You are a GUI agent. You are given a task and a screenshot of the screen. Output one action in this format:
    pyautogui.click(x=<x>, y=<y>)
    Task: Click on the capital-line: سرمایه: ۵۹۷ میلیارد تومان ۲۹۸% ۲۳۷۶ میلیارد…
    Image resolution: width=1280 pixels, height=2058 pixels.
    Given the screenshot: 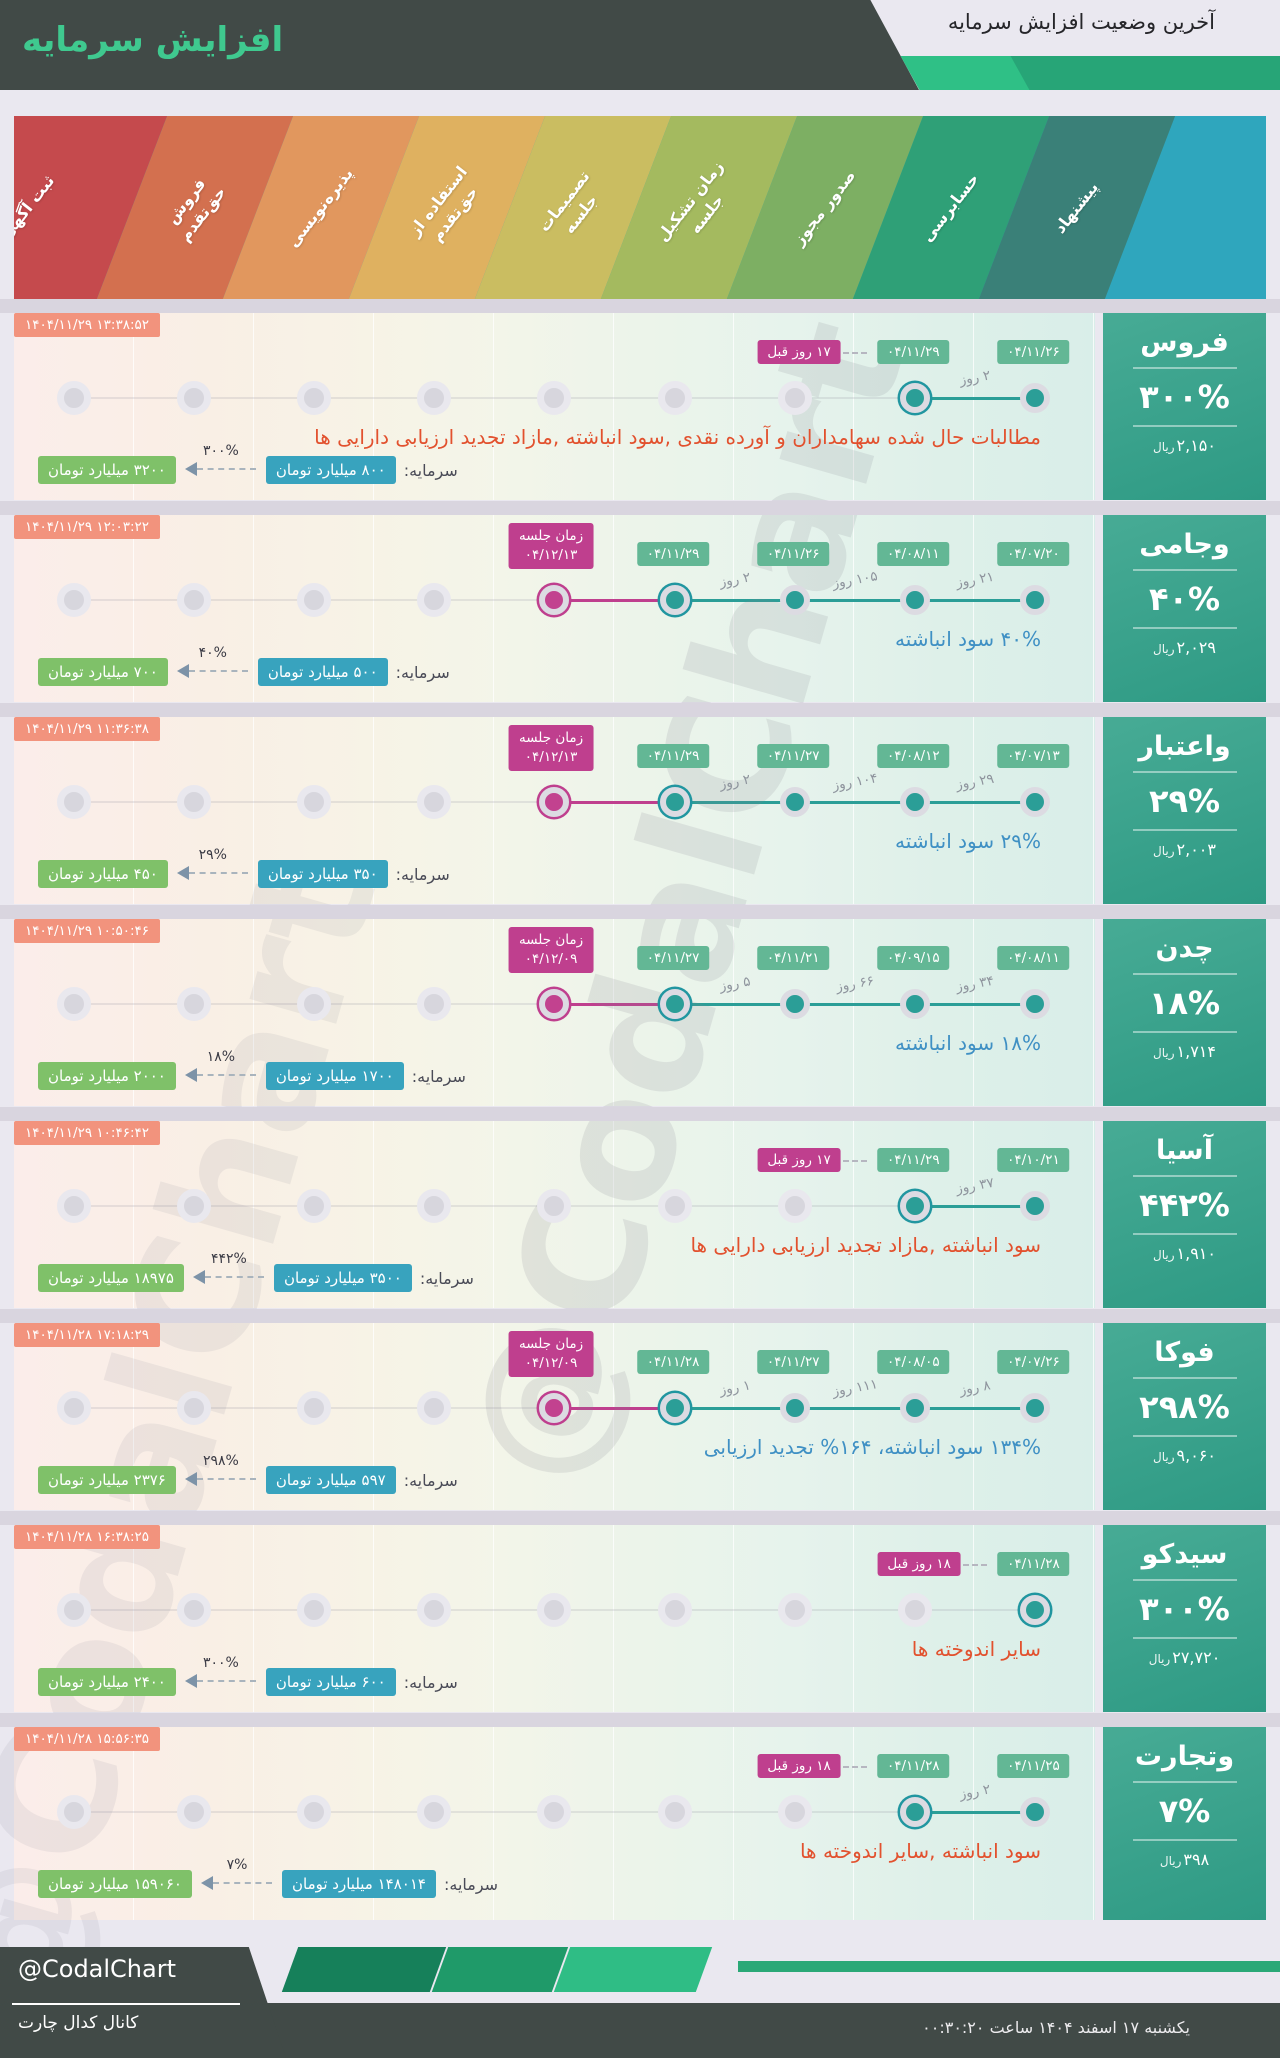 What is the action you would take?
    pyautogui.click(x=248, y=1474)
    